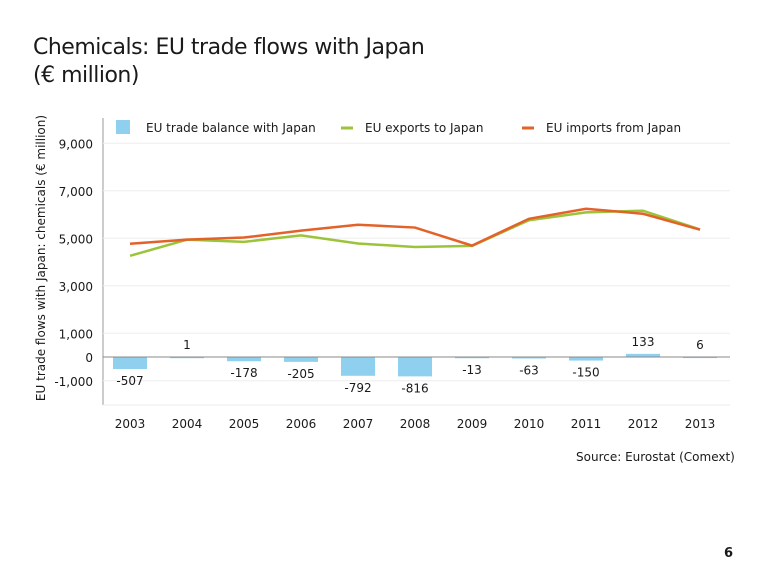  I want to click on y-tick-label: 0, so click(89, 358).